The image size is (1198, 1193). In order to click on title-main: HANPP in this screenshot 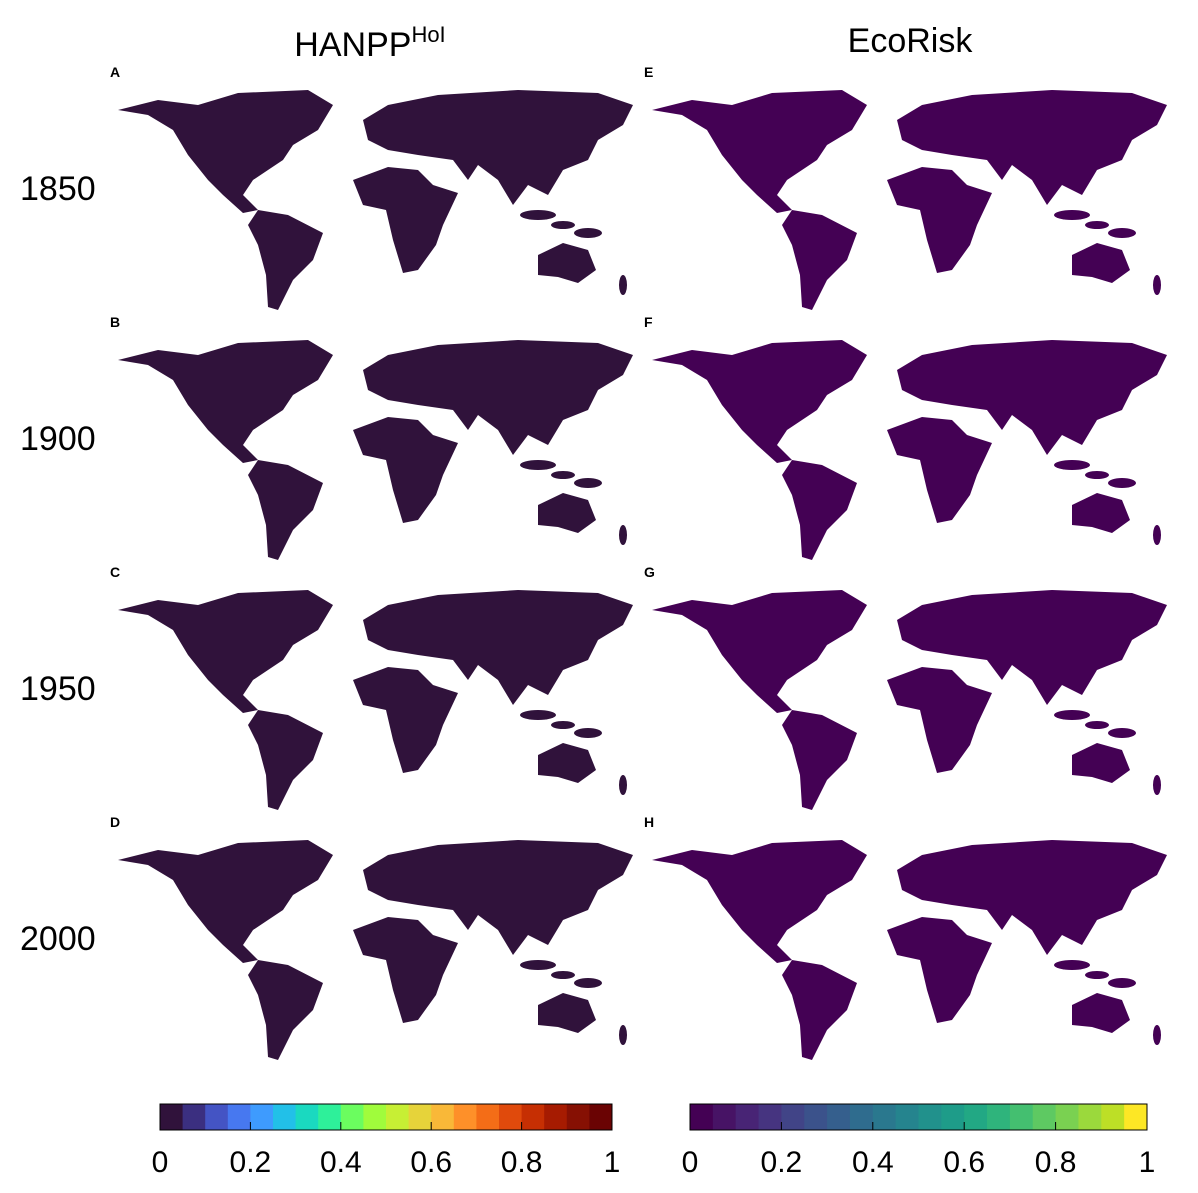, I will do `click(352, 45)`.